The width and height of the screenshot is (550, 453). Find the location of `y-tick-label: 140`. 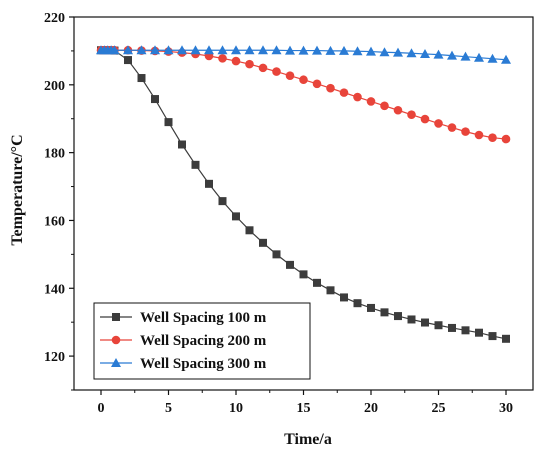

y-tick-label: 140 is located at coordinates (54, 289).